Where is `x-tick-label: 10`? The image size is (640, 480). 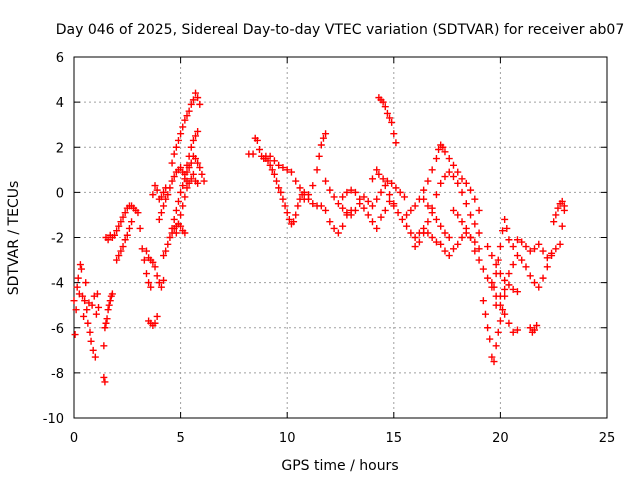 x-tick-label: 10 is located at coordinates (287, 438).